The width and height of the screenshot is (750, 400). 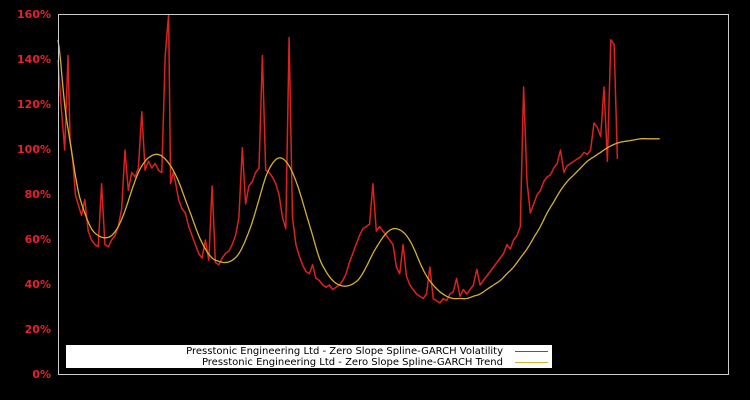 What do you see at coordinates (37, 284) in the screenshot?
I see `y-tick-label: 40%` at bounding box center [37, 284].